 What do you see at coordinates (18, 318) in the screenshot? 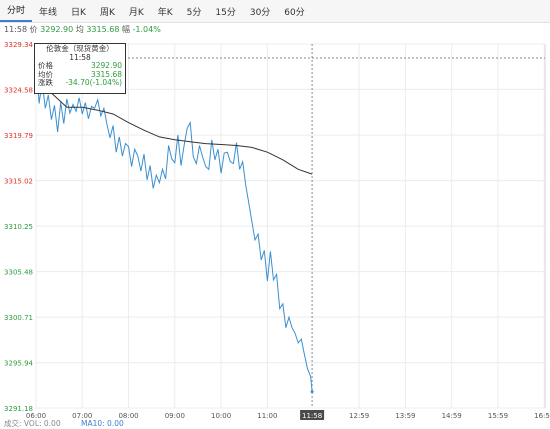
I see `y-tick-label: 3300.71` at bounding box center [18, 318].